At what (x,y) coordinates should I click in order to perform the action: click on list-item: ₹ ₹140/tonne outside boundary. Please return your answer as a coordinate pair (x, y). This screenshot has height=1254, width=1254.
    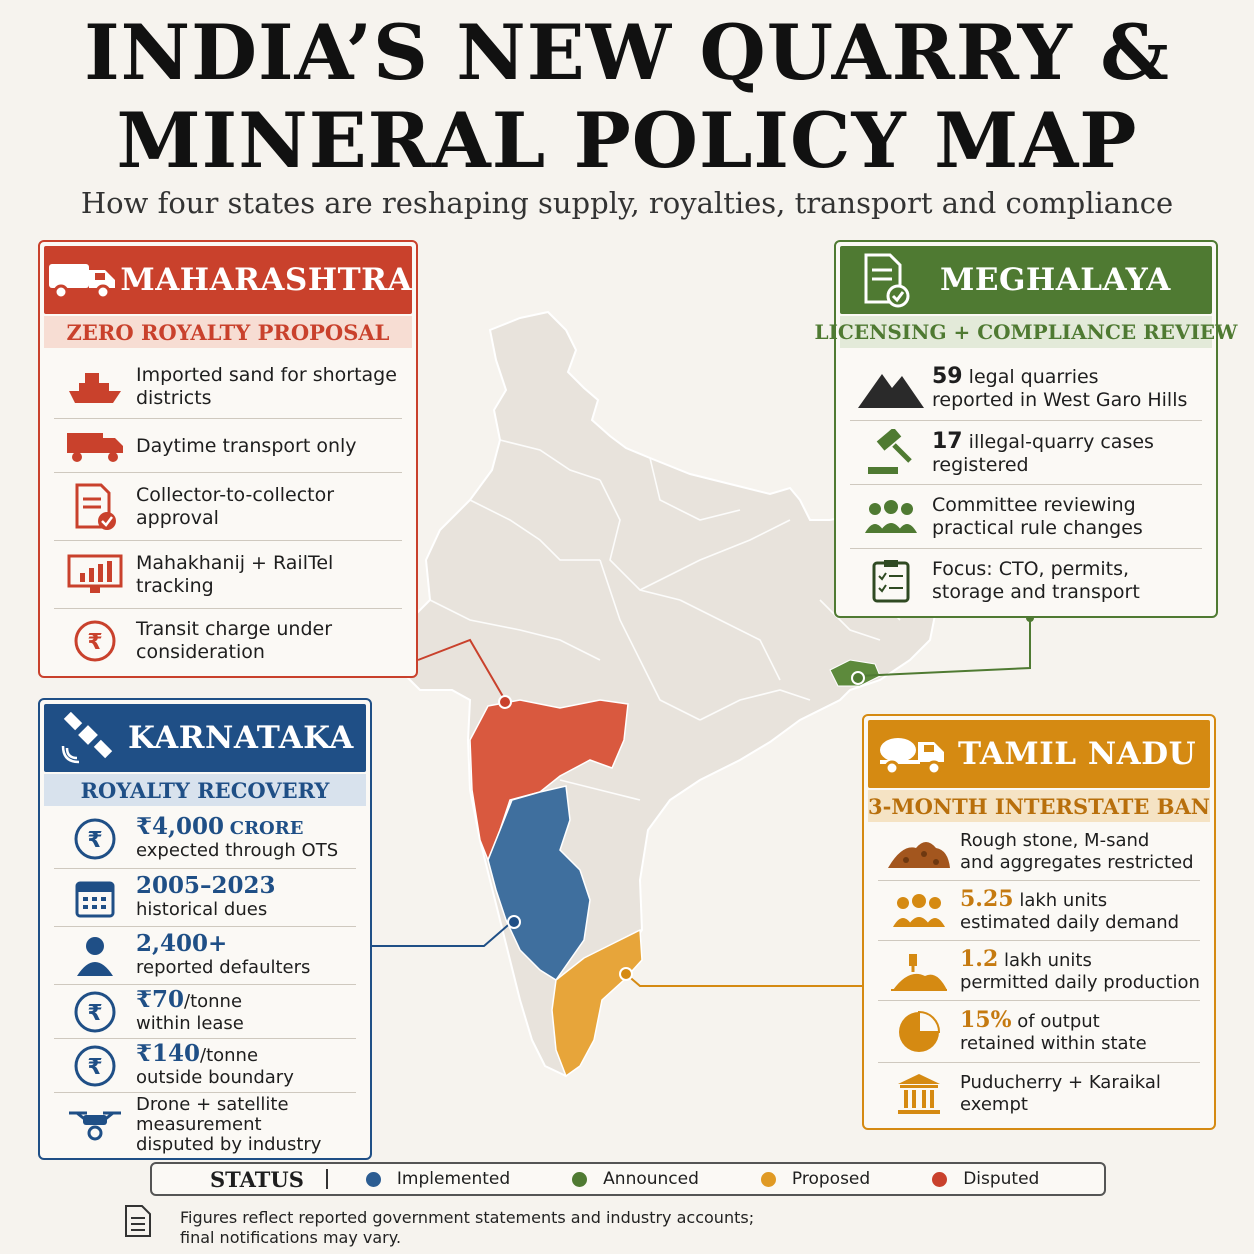
    Looking at the image, I should click on (205, 1066).